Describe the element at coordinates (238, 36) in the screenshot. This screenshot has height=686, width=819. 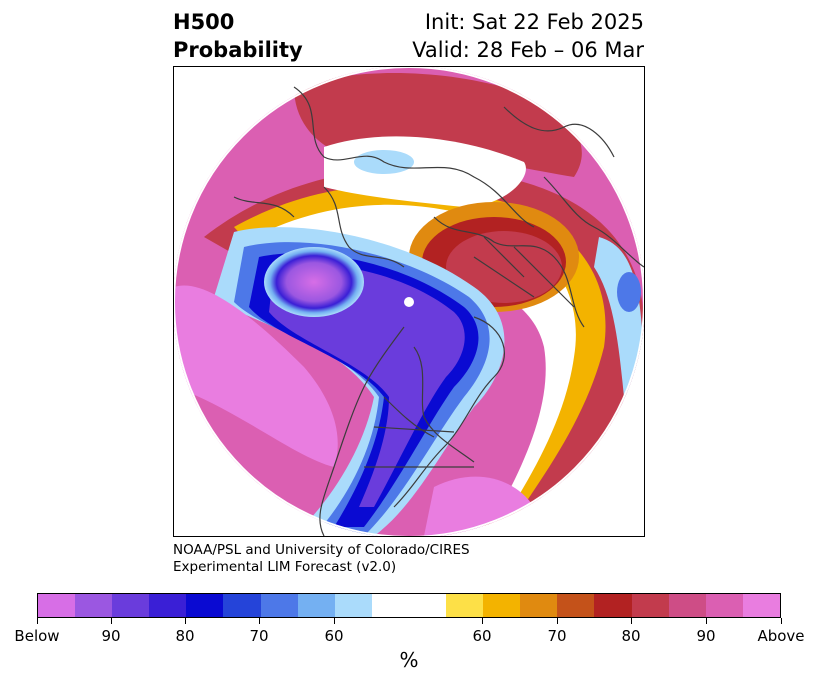
I see `title-left: H500 Probability` at that location.